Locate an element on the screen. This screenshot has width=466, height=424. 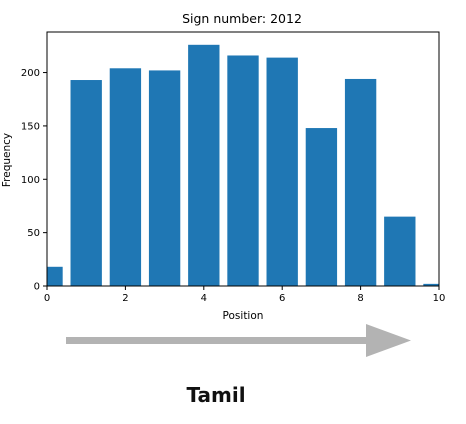
x-tick-label: 0 is located at coordinates (47, 298).